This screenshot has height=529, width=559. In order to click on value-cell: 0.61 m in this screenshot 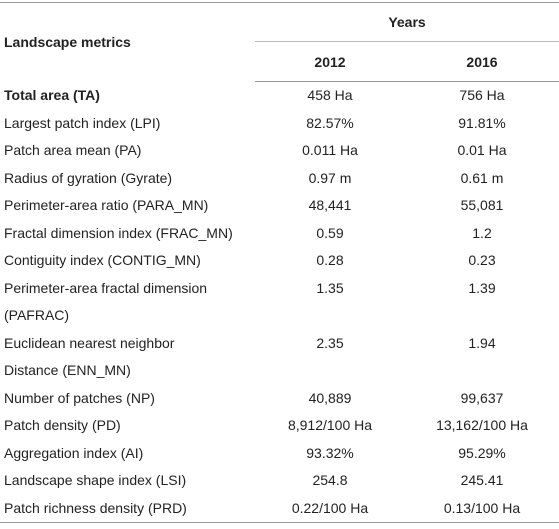, I will do `click(482, 177)`.